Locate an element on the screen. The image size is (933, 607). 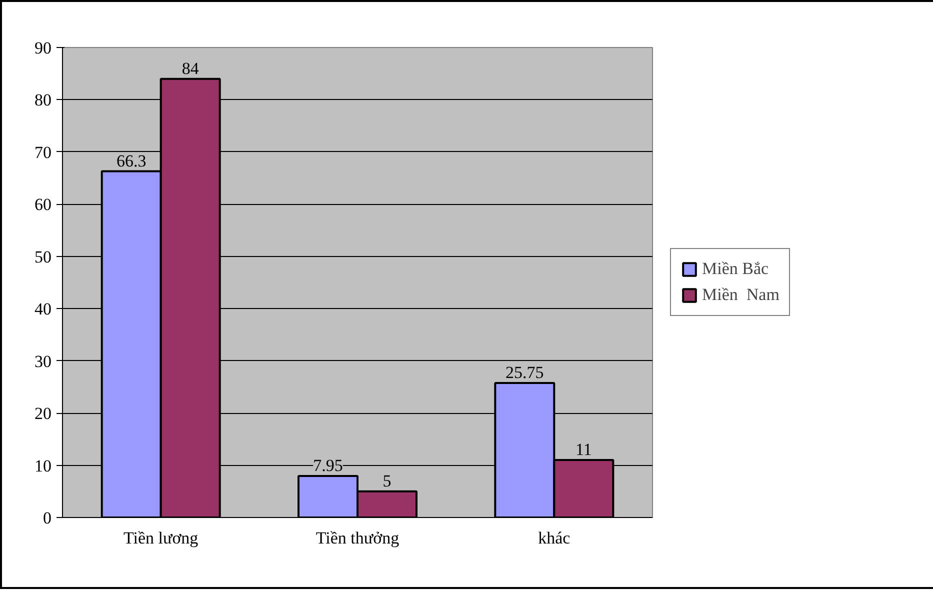
y-tick-label: 60 is located at coordinates (43, 204).